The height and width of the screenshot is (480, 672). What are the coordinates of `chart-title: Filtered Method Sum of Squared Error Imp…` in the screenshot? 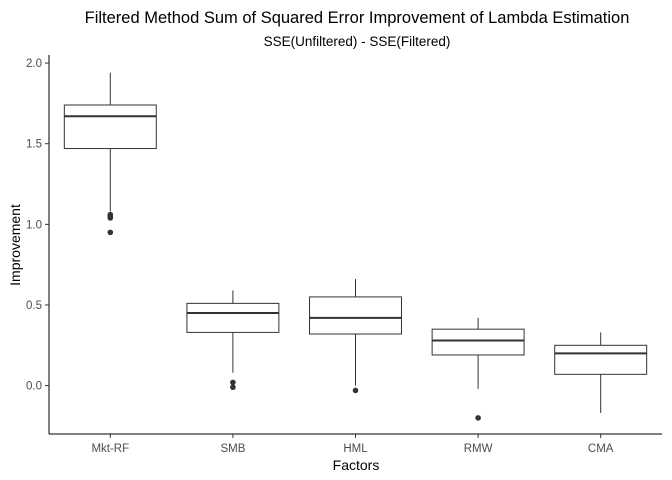 It's located at (357, 18).